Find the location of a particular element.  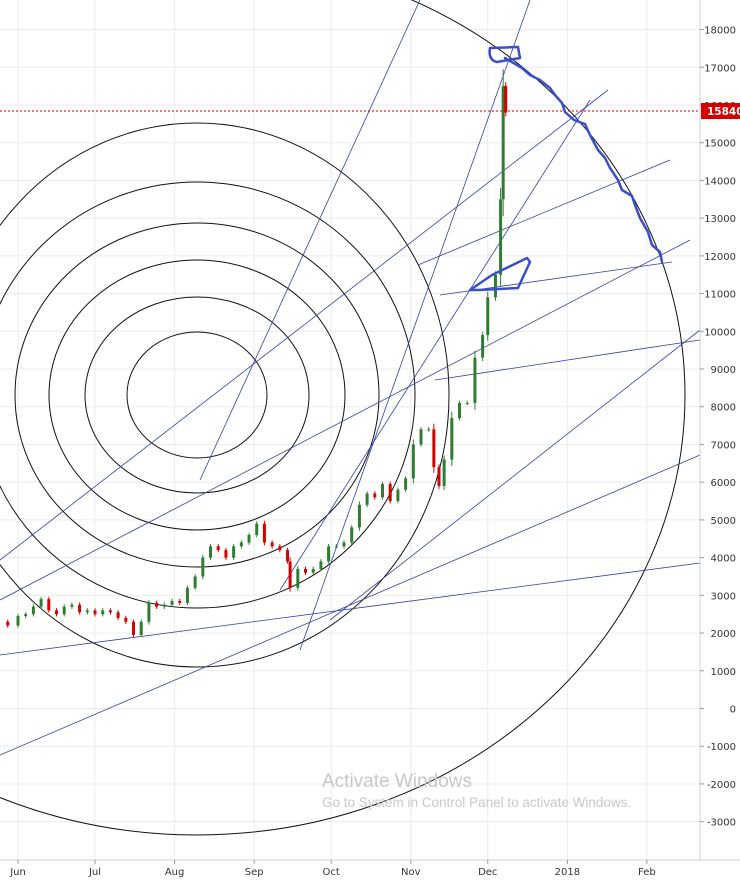

y-tick-label: 12000 is located at coordinates (720, 257).